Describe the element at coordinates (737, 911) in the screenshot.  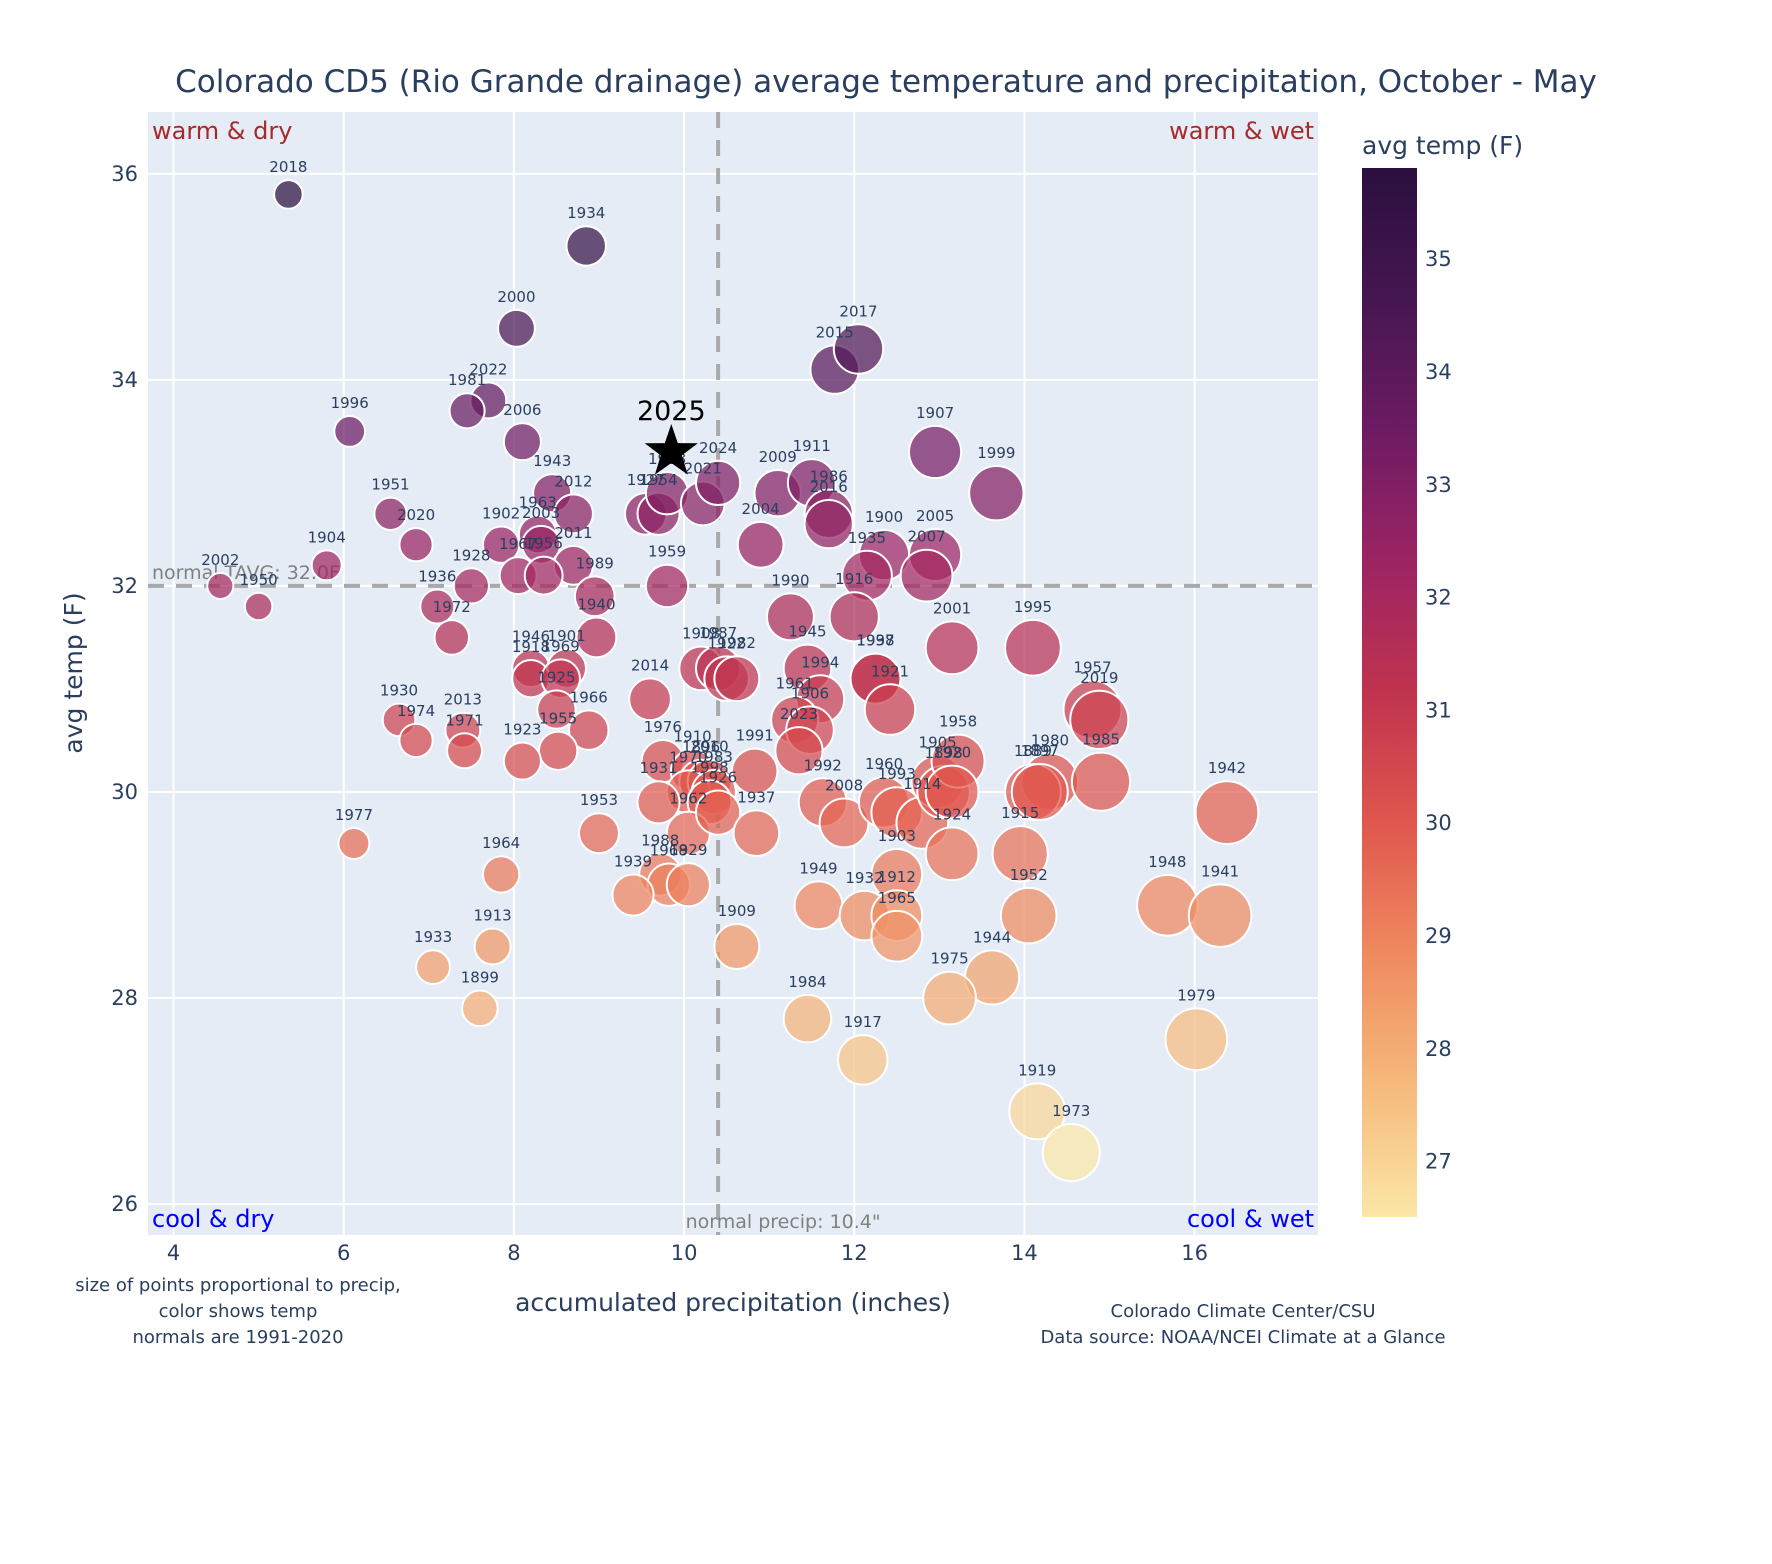
I see `point-label: 1909` at that location.